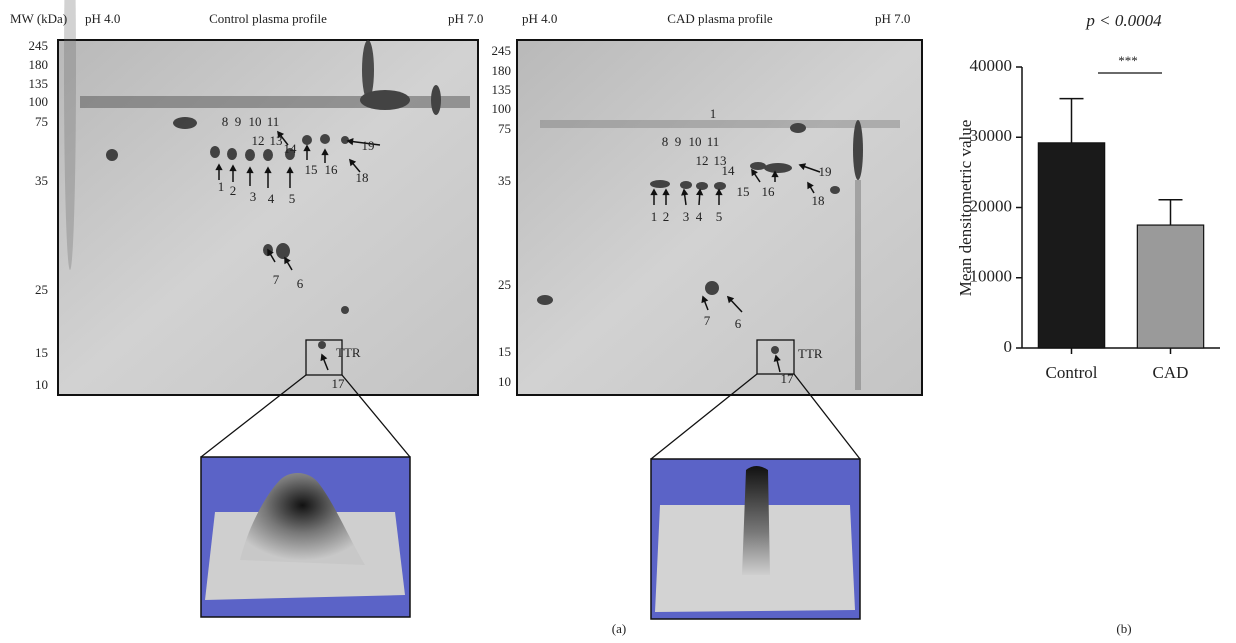 This screenshot has height=643, width=1236. Describe the element at coordinates (41, 352) in the screenshot. I see `mw-label: 15` at that location.